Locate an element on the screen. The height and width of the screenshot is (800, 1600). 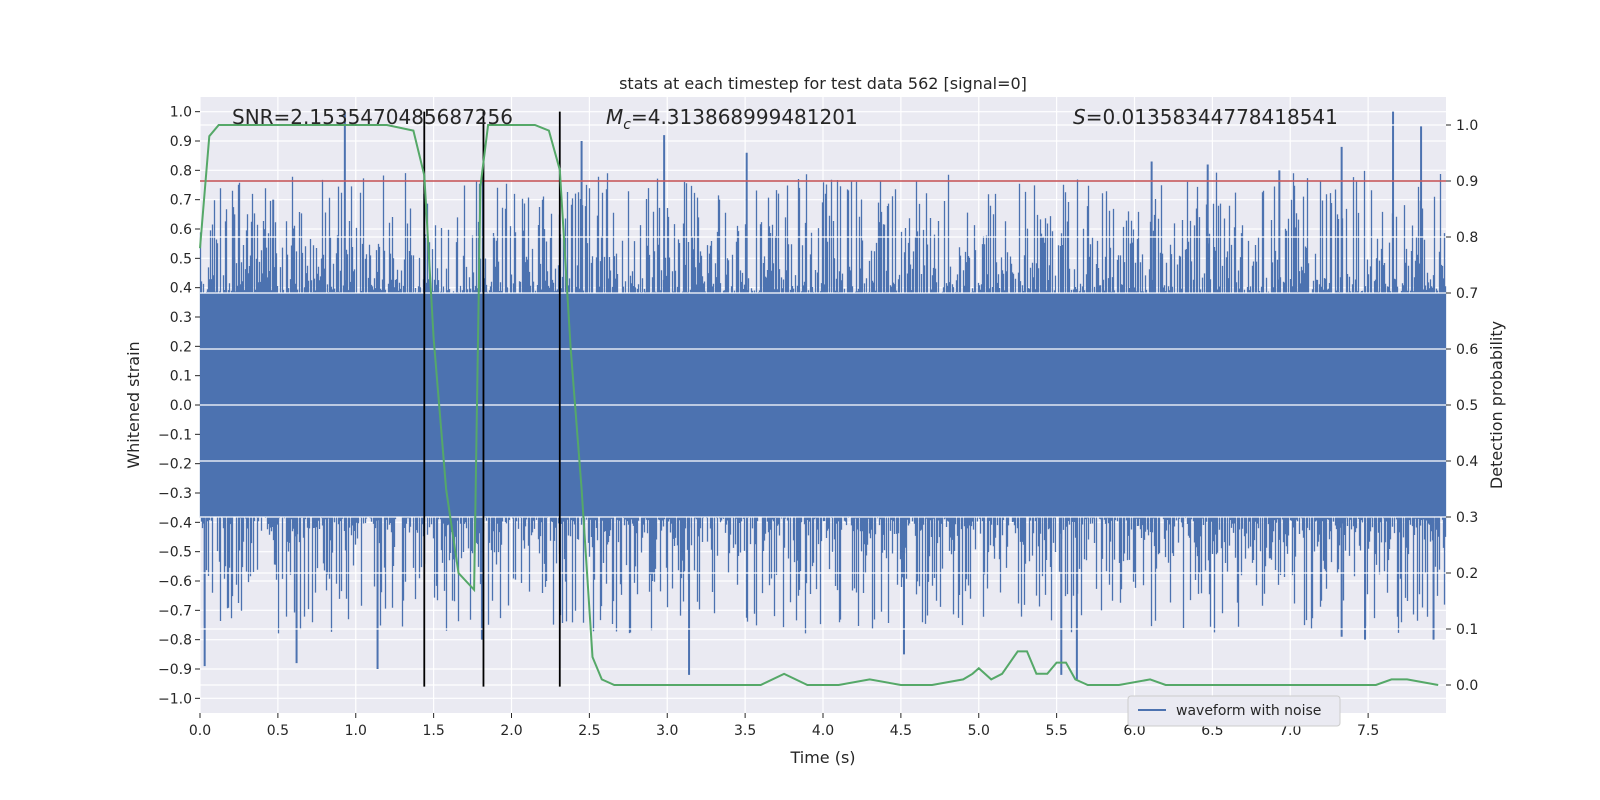
y-tick-label: −0.4 is located at coordinates (175, 523).